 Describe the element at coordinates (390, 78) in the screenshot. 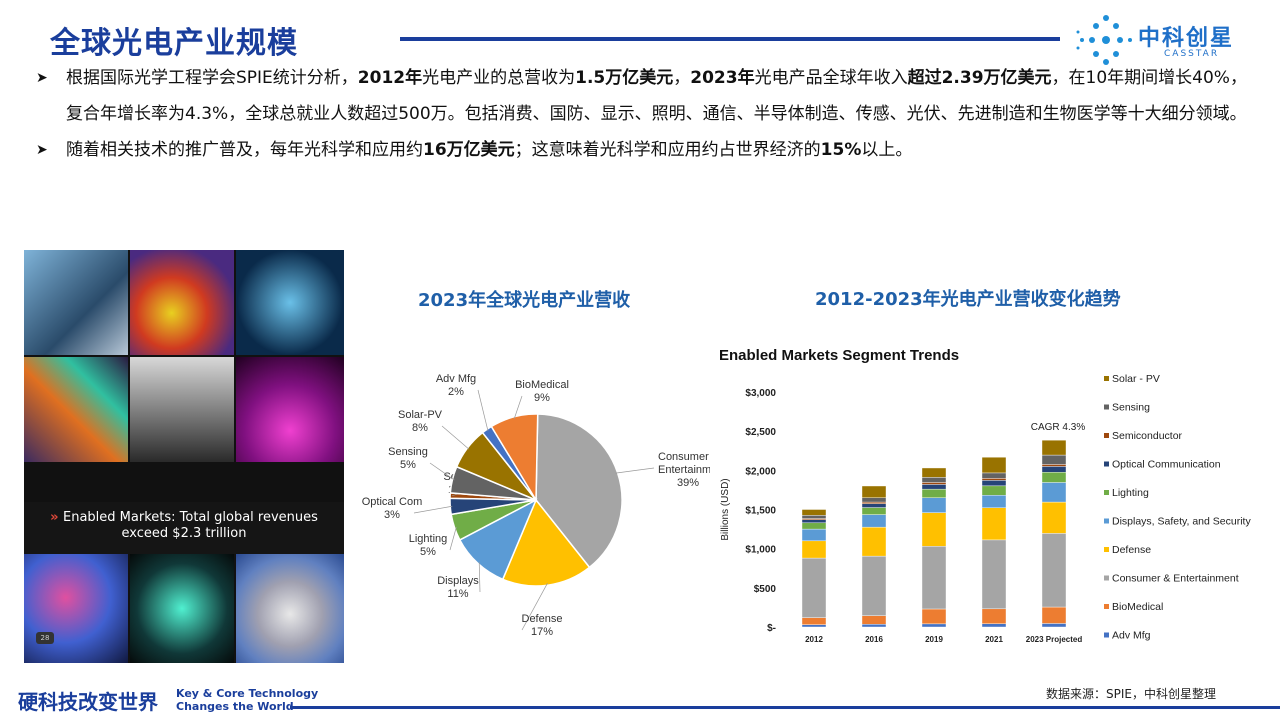

I see `bullet-highlight: 2012年` at that location.